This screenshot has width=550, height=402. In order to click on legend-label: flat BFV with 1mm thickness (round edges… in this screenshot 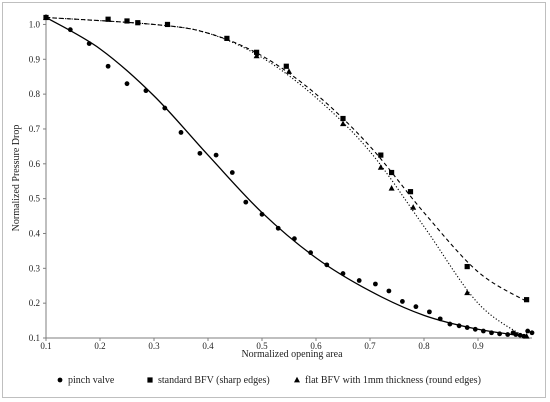, I will do `click(393, 380)`.